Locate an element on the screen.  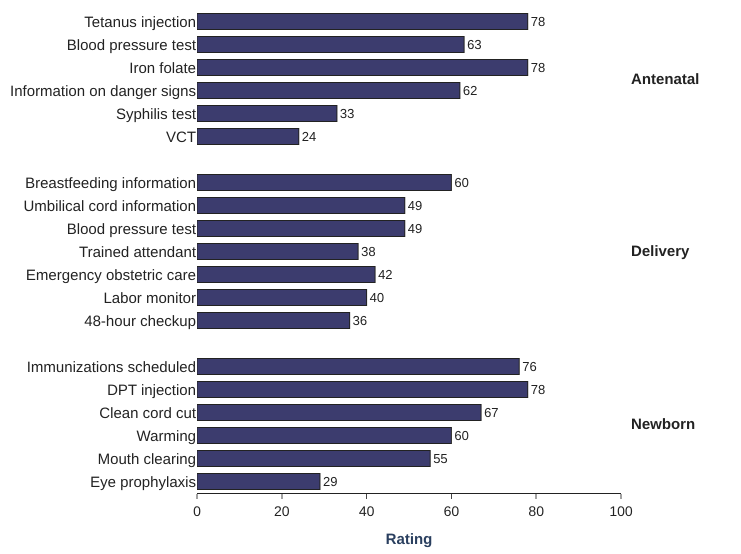
y-tick-label: Mouth clearing is located at coordinates (147, 459).